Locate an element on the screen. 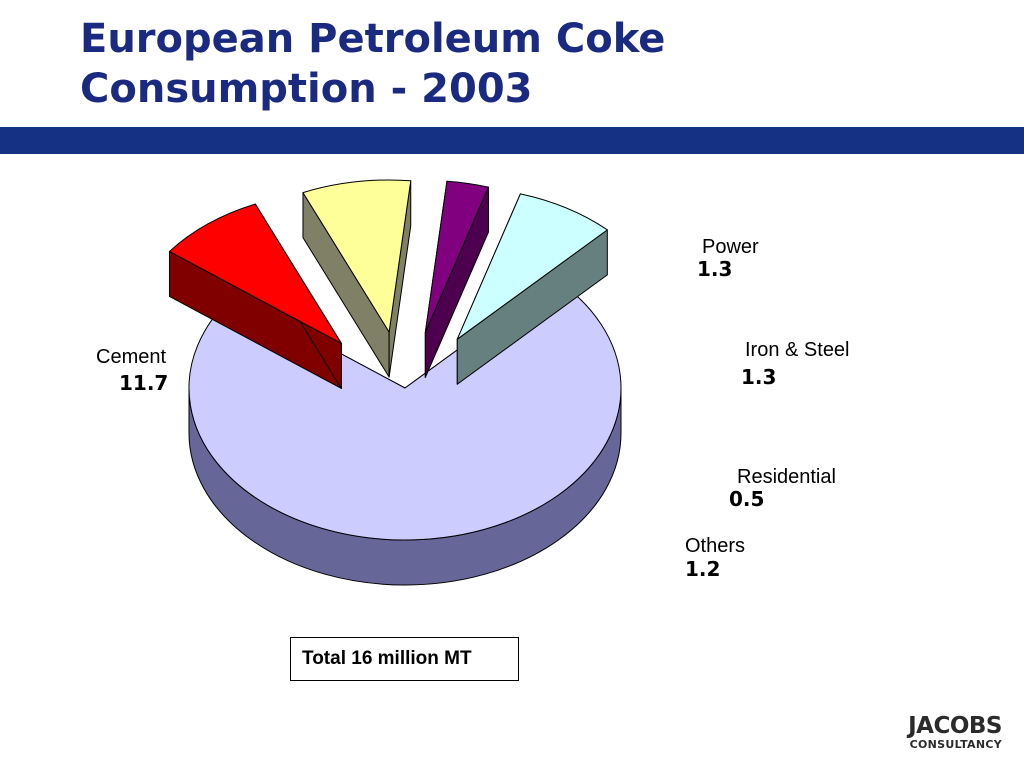 The height and width of the screenshot is (768, 1024). company-logo: JACOBS CONSULTANCY is located at coordinates (955, 732).